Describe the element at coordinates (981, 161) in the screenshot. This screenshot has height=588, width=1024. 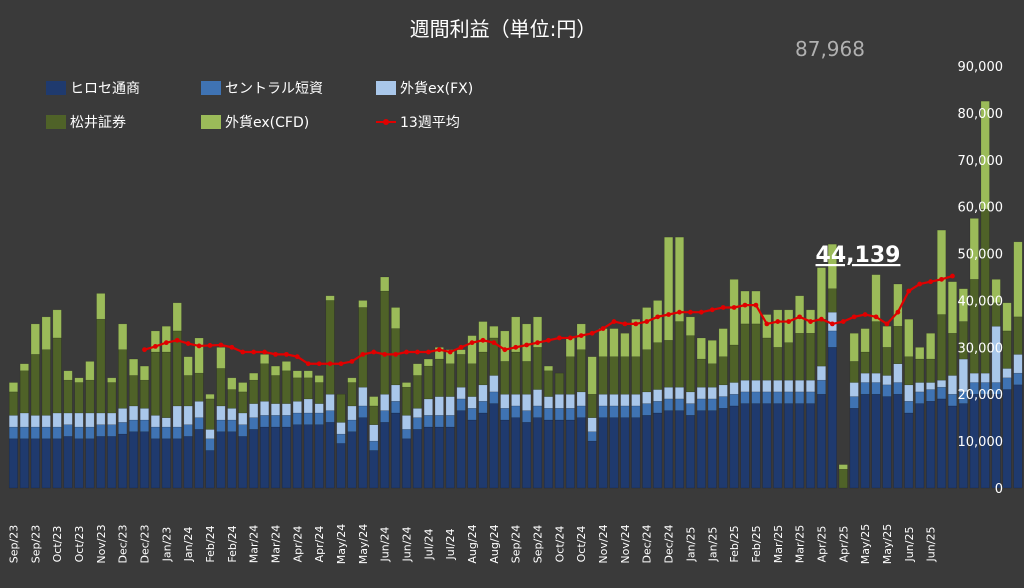
I see `y-tick-label: 70,000` at that location.